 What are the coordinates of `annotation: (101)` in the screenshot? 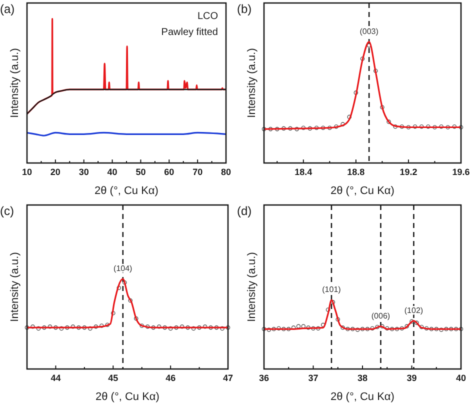 It's located at (332, 289).